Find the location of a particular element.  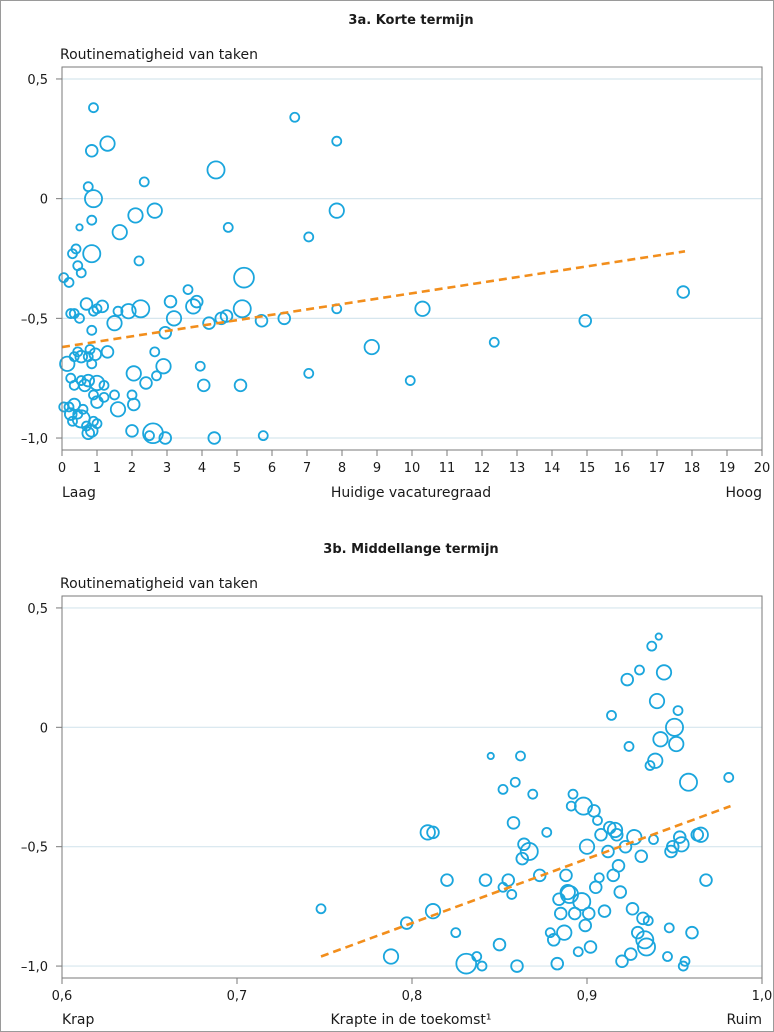

b-x-tick-label: 0,7 is located at coordinates (237, 996).